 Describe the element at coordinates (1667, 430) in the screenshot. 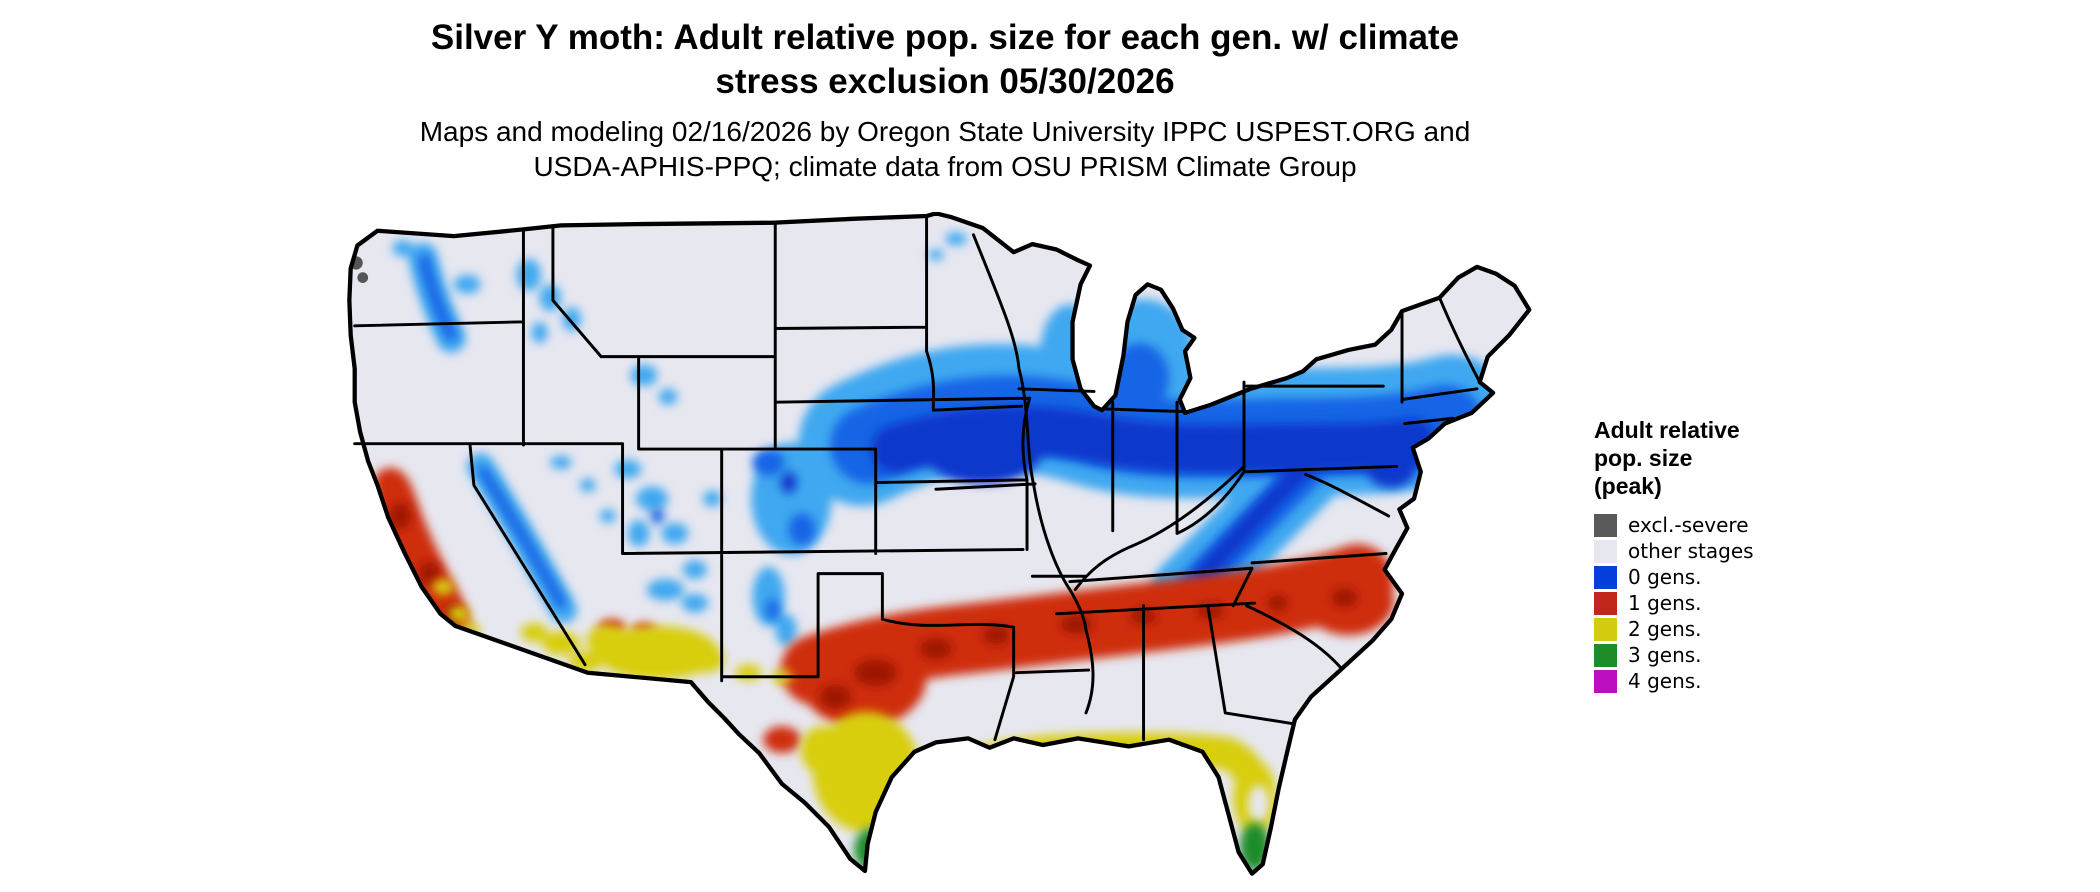

I see `legend-title-line1: Adult relative` at that location.